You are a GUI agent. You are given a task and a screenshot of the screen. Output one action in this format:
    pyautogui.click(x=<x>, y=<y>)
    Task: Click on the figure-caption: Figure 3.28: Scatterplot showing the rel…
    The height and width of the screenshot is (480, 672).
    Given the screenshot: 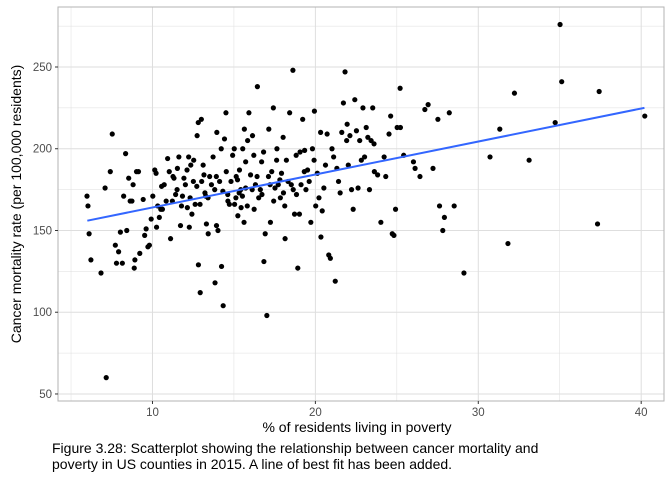 What is the action you would take?
    pyautogui.click(x=352, y=456)
    